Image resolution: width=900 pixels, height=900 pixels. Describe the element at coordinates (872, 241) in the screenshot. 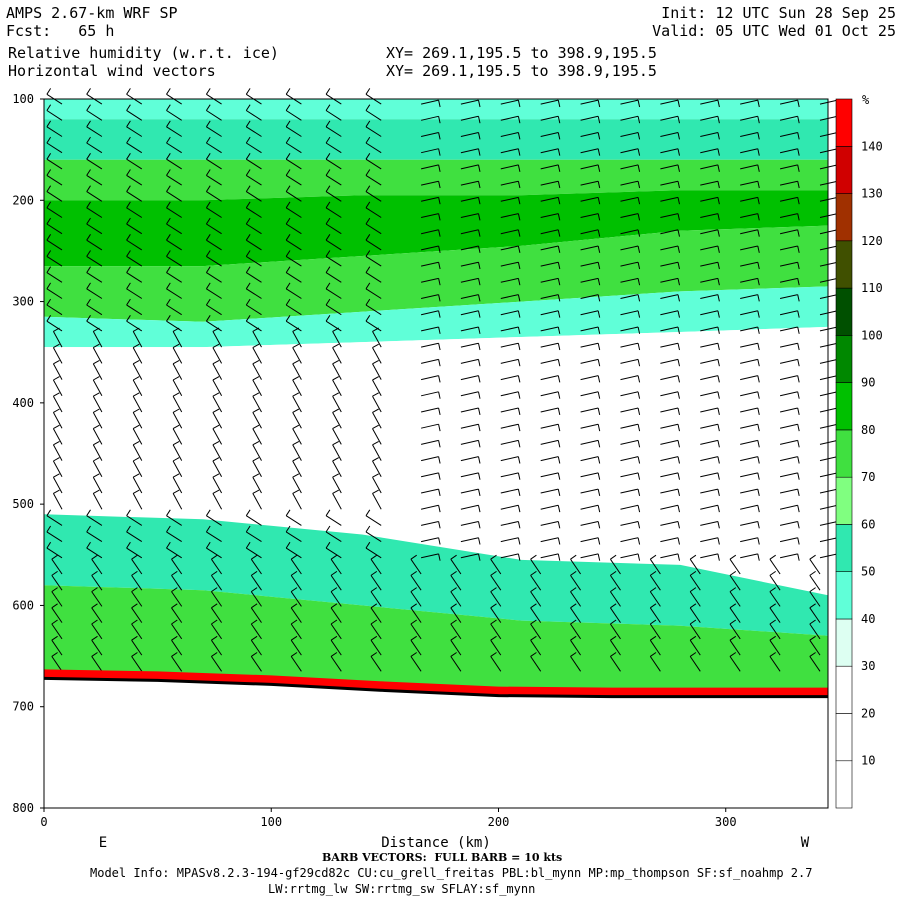

I see `colorbar-label: 120` at that location.